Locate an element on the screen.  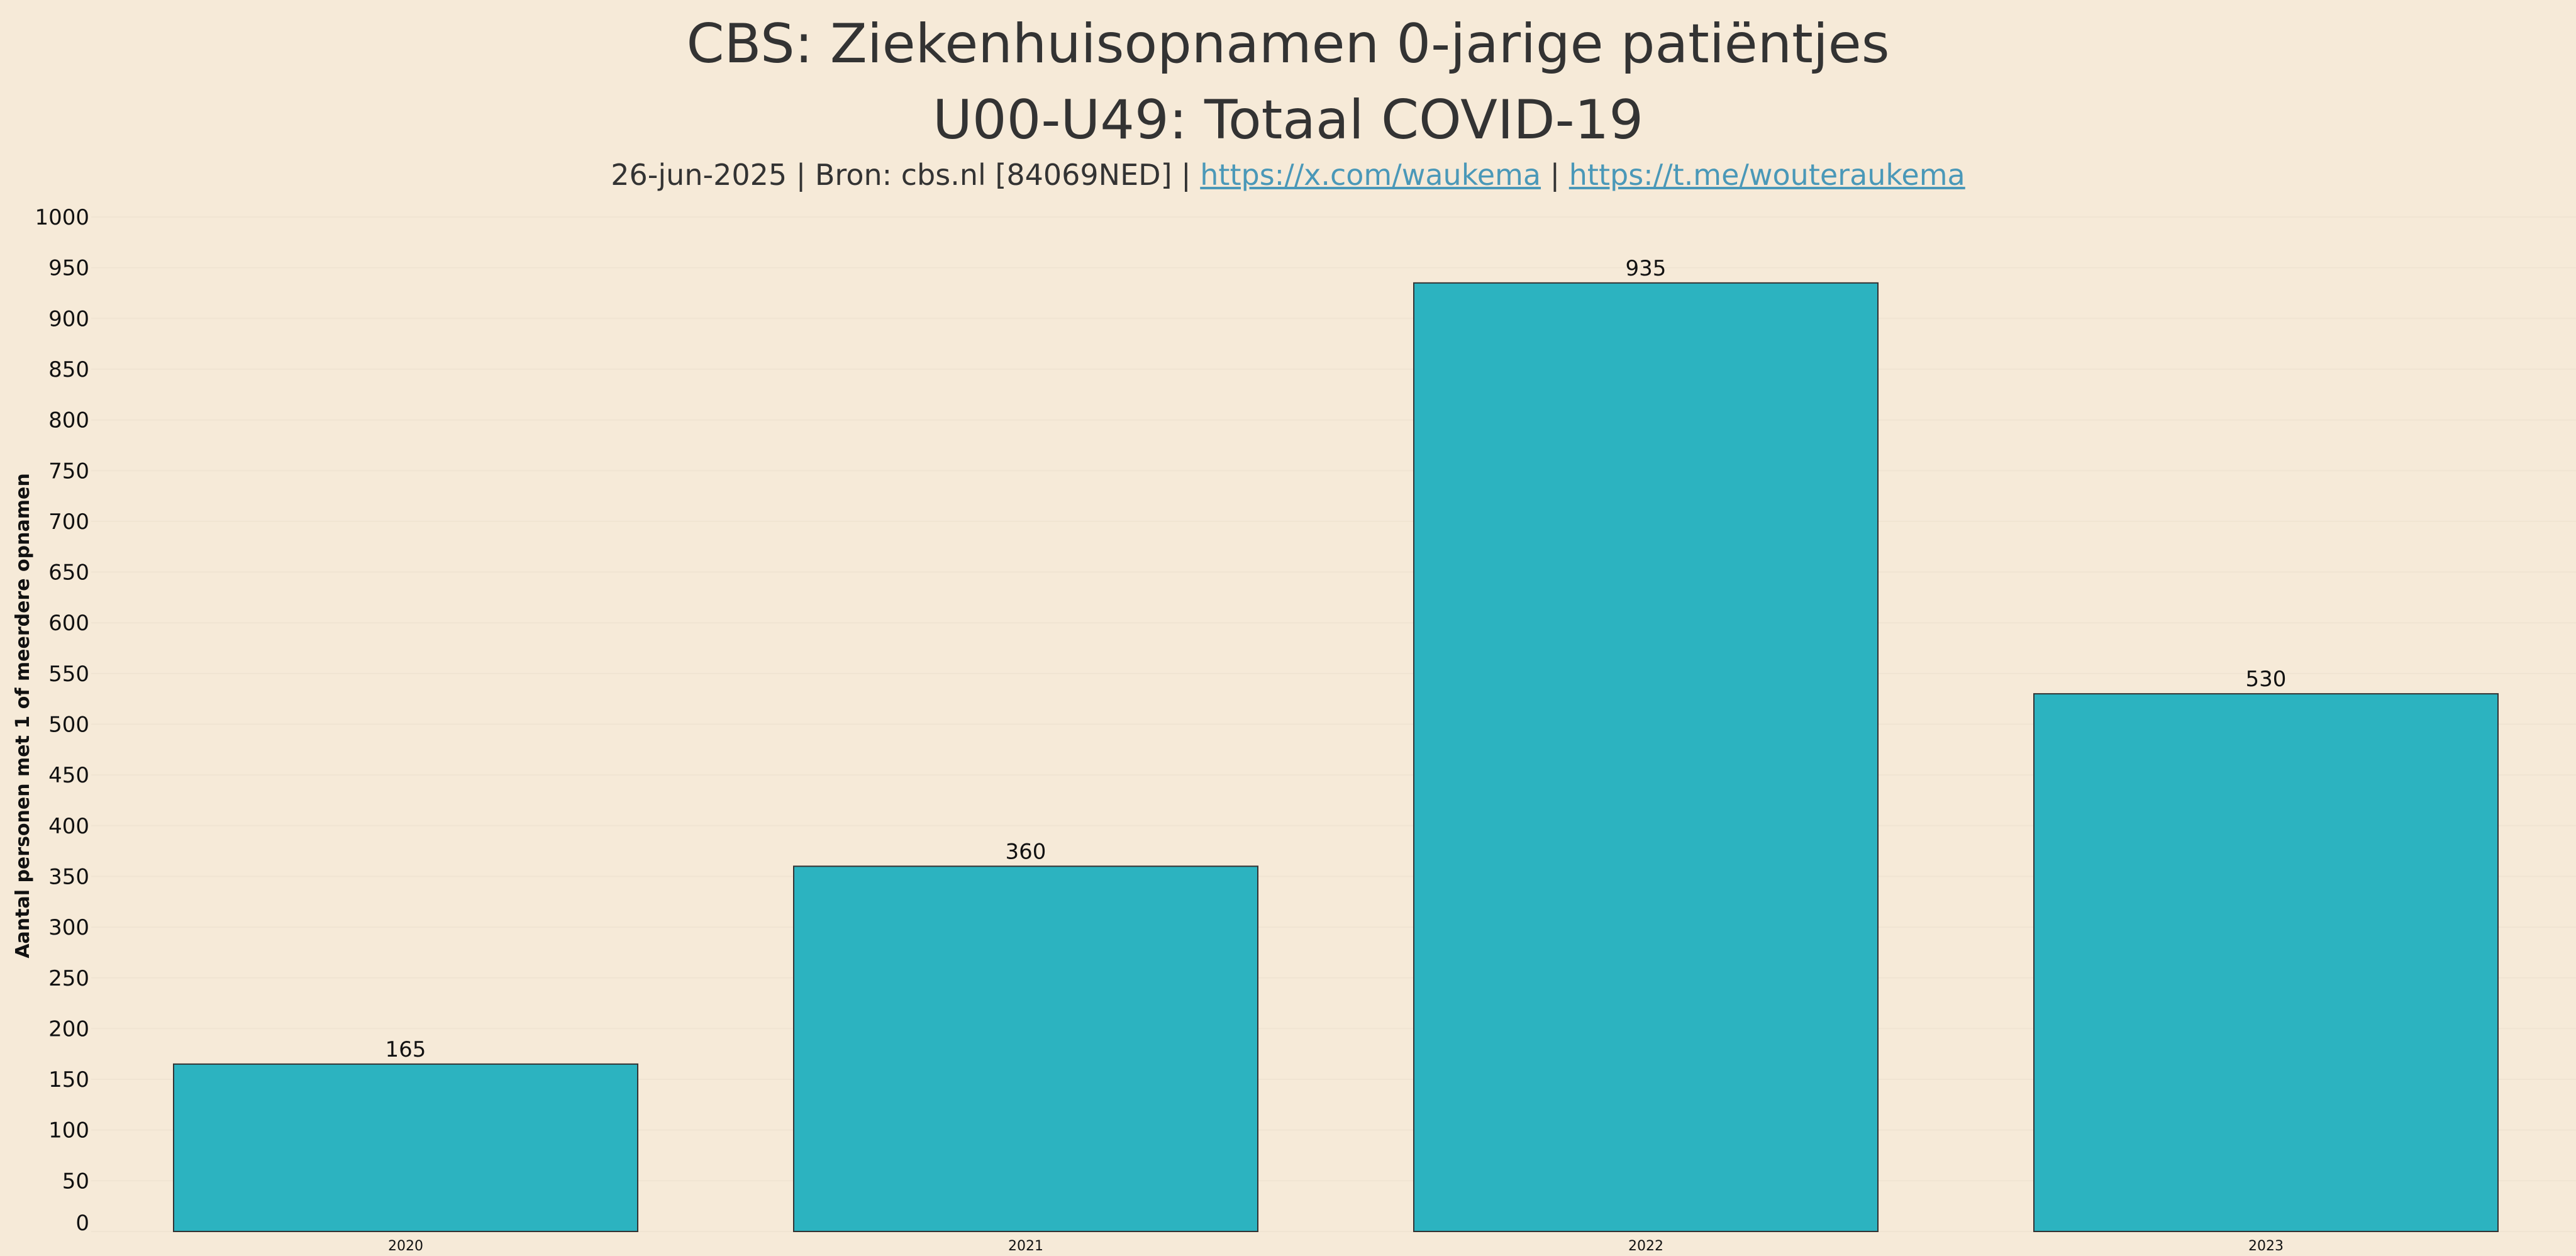
y-tick-label: 950 is located at coordinates (68, 268).